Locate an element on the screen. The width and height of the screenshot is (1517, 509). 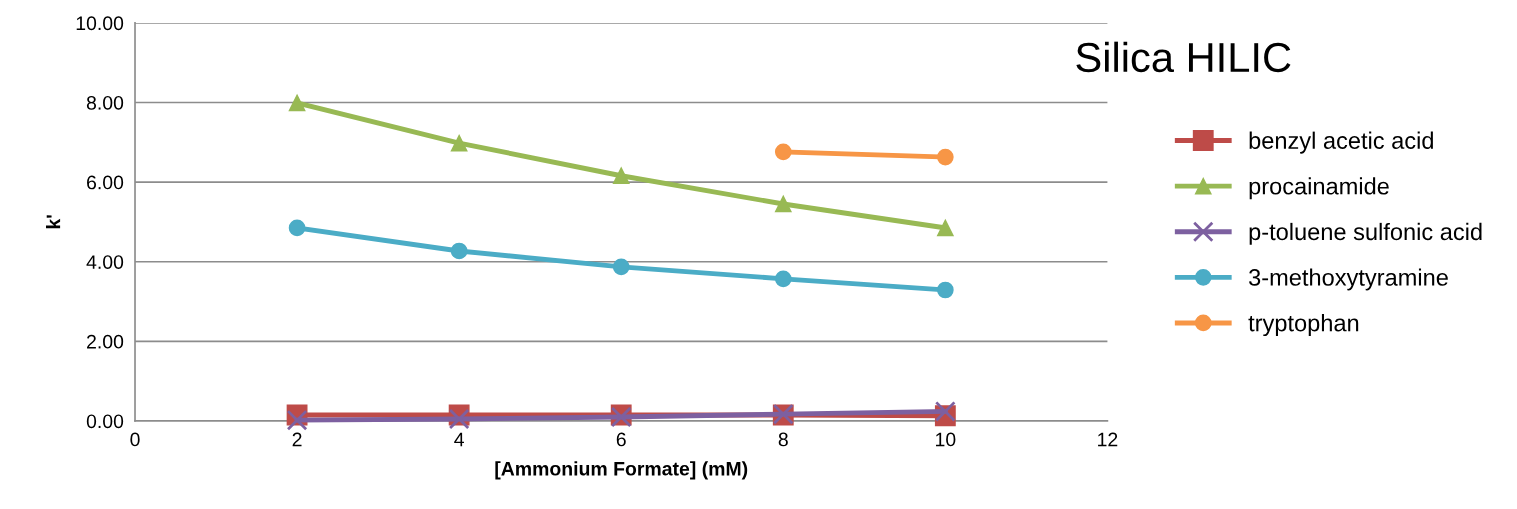
y-tick-label: 8.00 is located at coordinates (105, 102).